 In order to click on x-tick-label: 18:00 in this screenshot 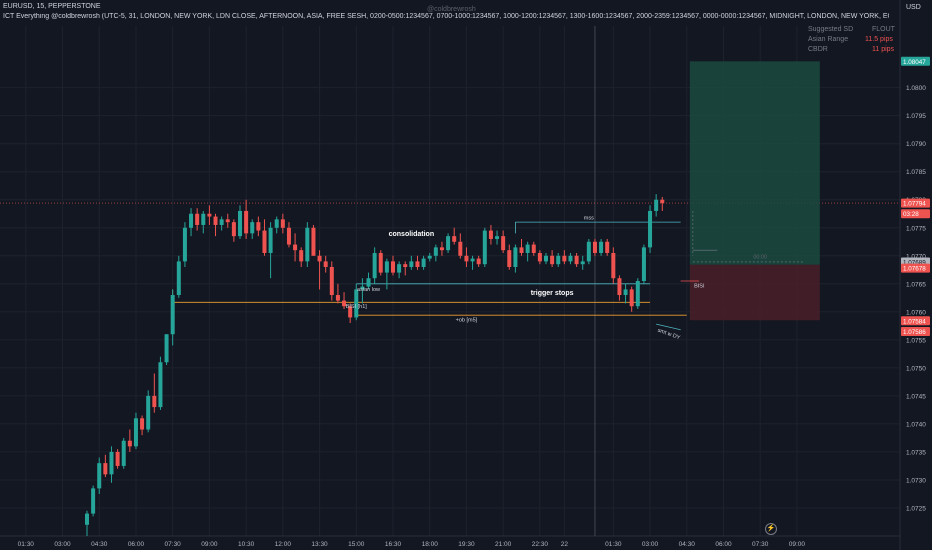, I will do `click(430, 544)`.